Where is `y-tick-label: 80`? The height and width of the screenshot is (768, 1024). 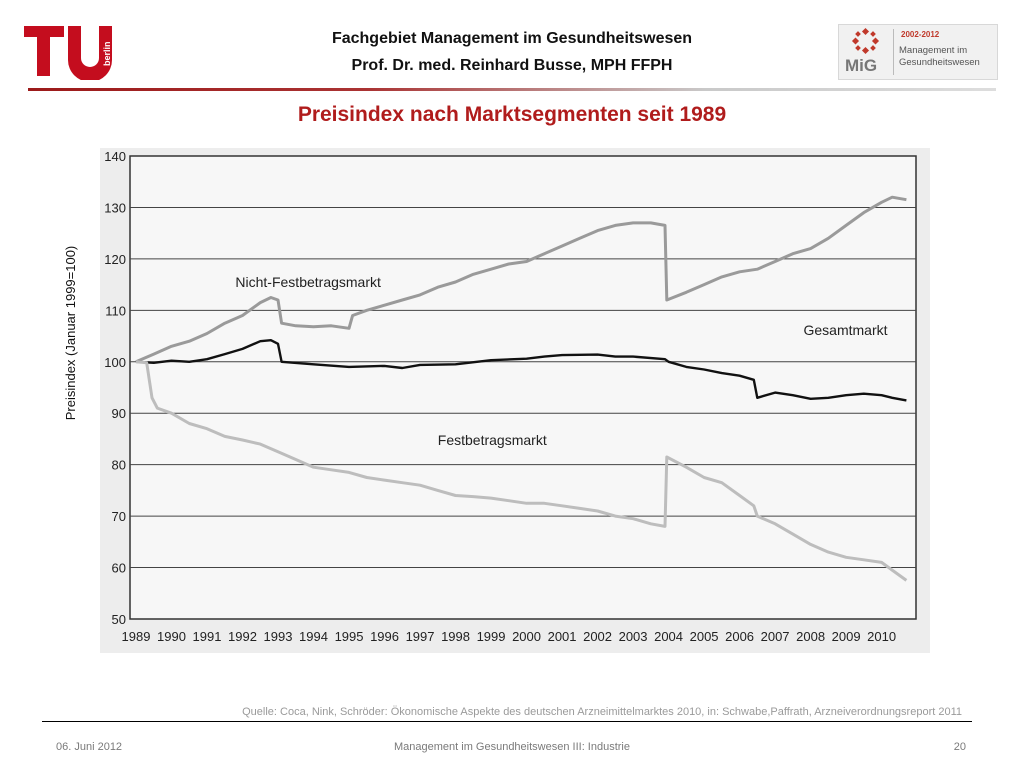 y-tick-label: 80 is located at coordinates (119, 465).